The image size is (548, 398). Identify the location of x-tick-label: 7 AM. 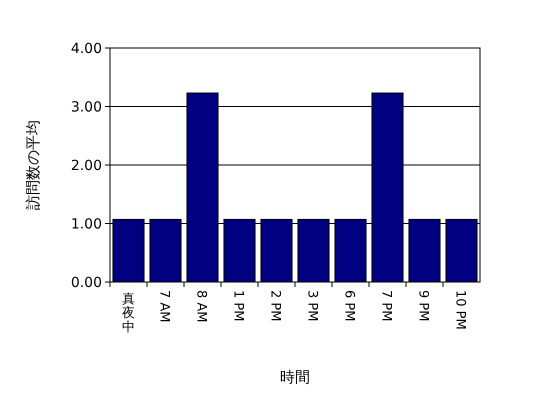
(164, 306).